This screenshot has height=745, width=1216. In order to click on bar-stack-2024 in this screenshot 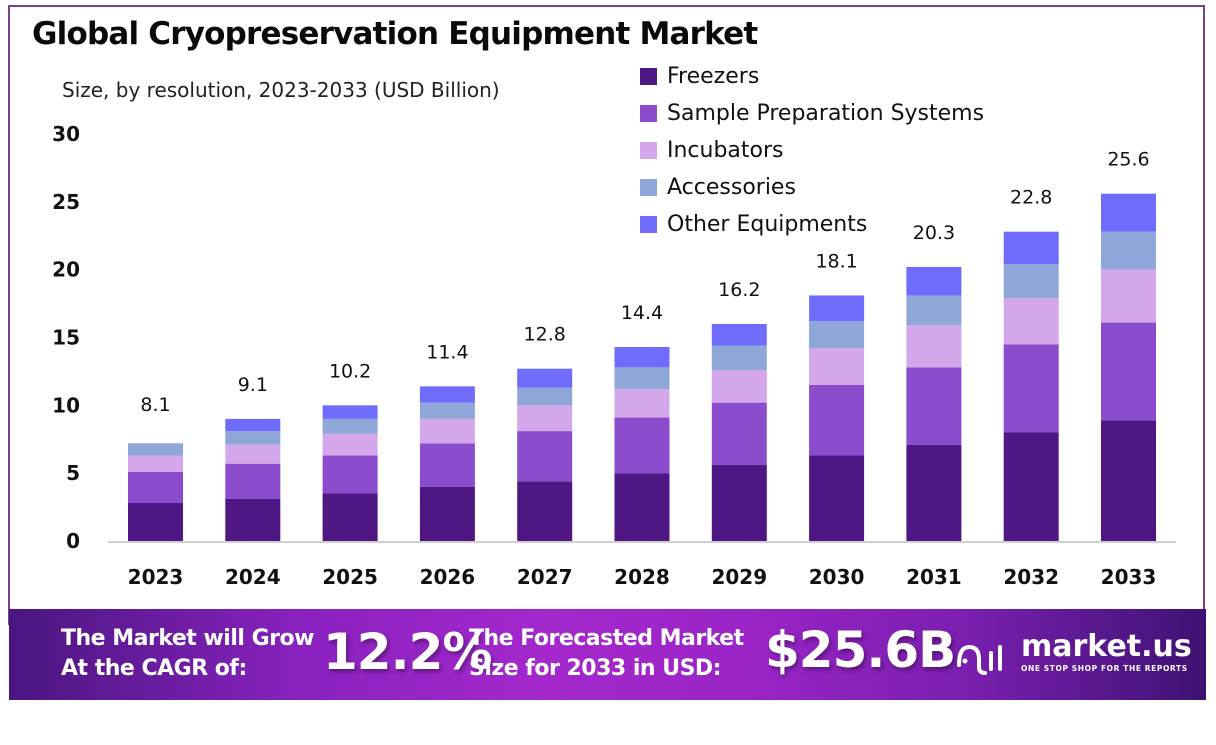, I will do `click(253, 479)`.